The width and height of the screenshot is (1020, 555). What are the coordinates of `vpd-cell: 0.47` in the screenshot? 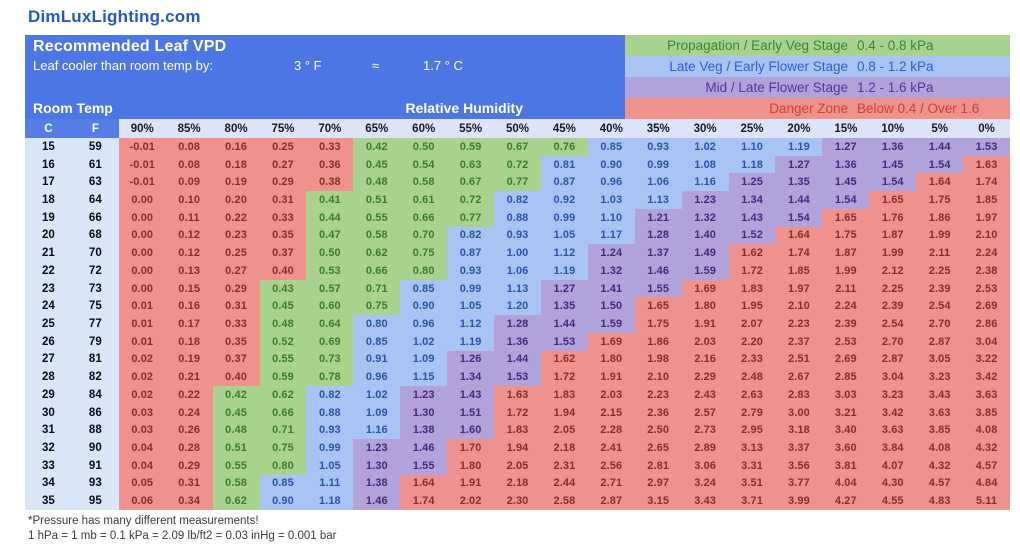 It's located at (330, 235).